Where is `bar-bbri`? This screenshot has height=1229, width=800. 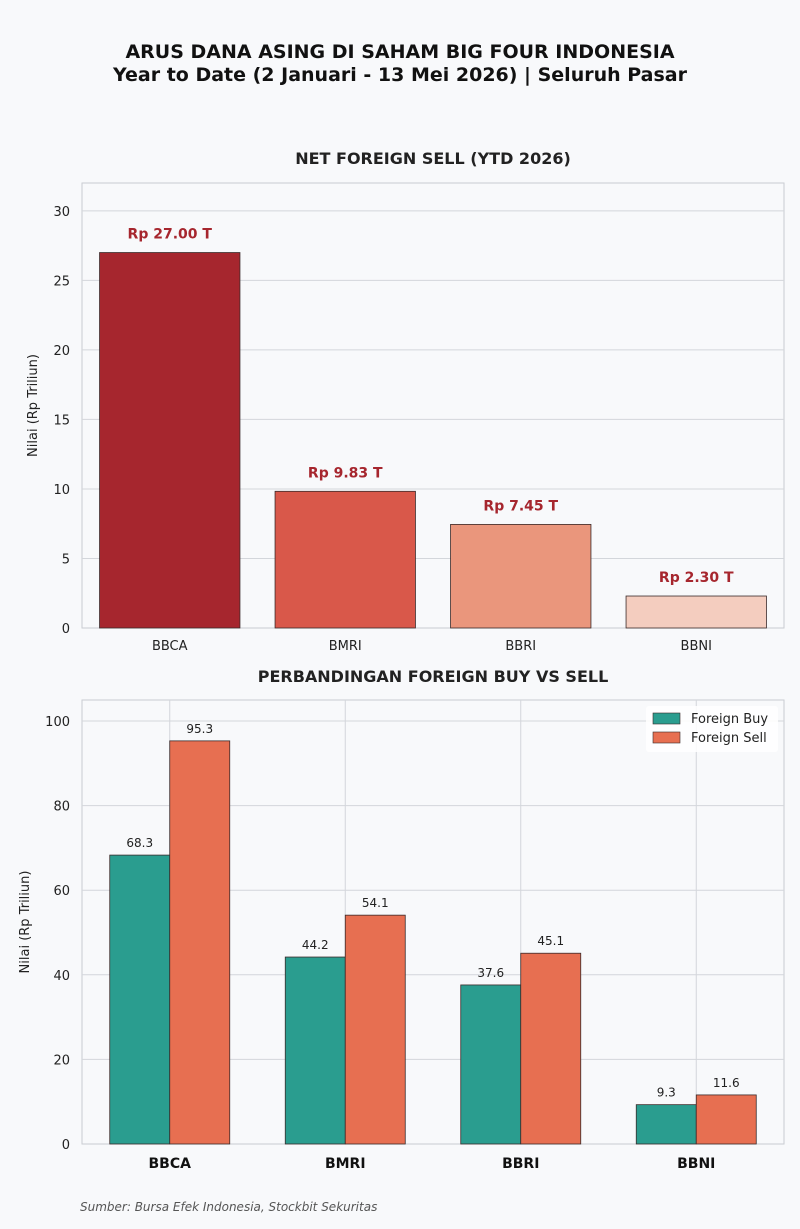 bar-bbri is located at coordinates (521, 576).